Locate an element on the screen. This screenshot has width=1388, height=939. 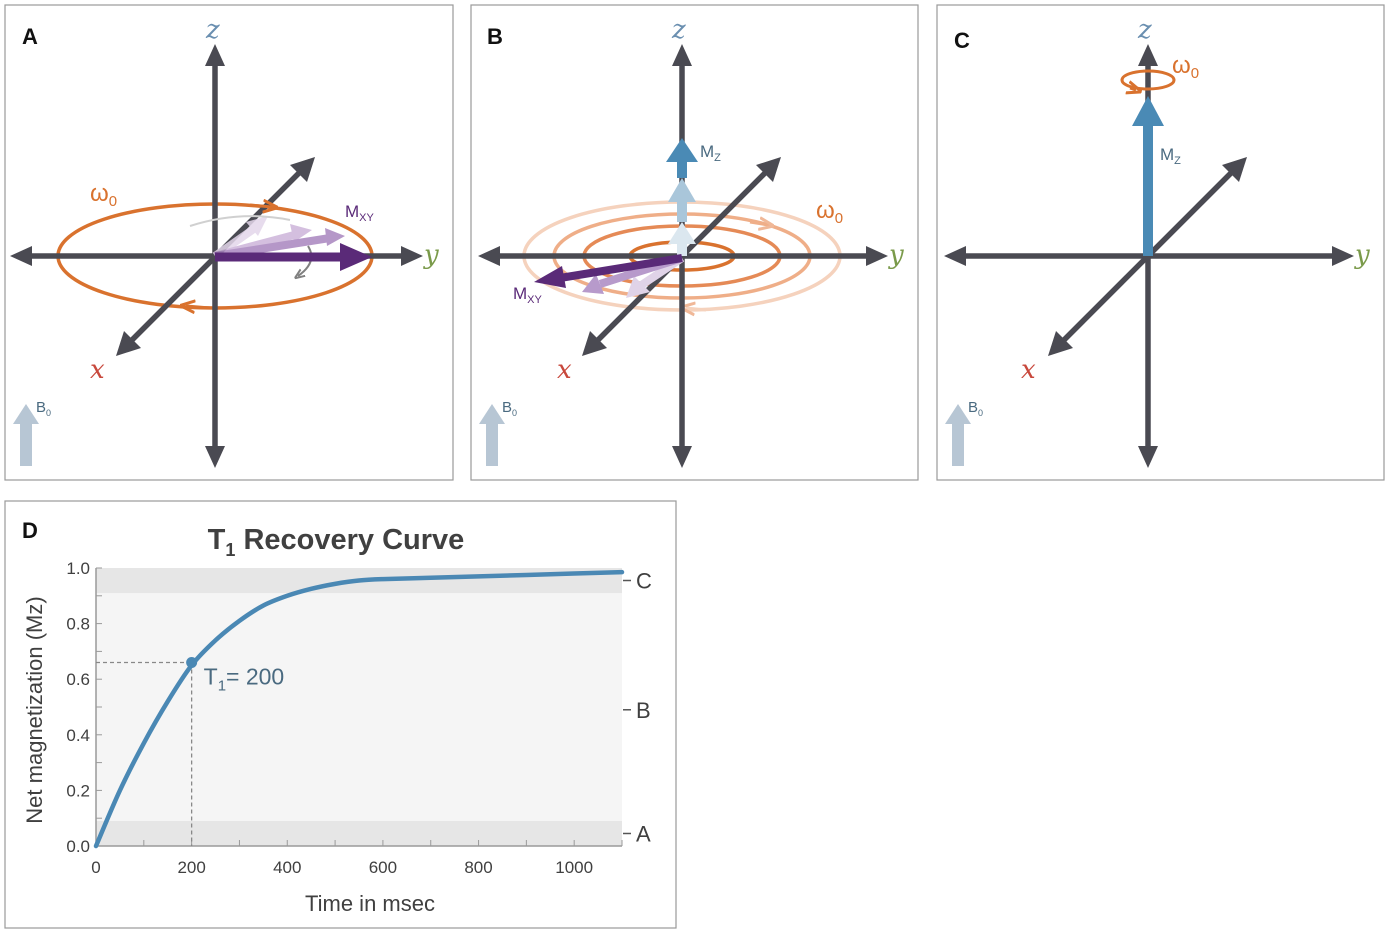
y-tick-label: 0.0 is located at coordinates (78, 846).